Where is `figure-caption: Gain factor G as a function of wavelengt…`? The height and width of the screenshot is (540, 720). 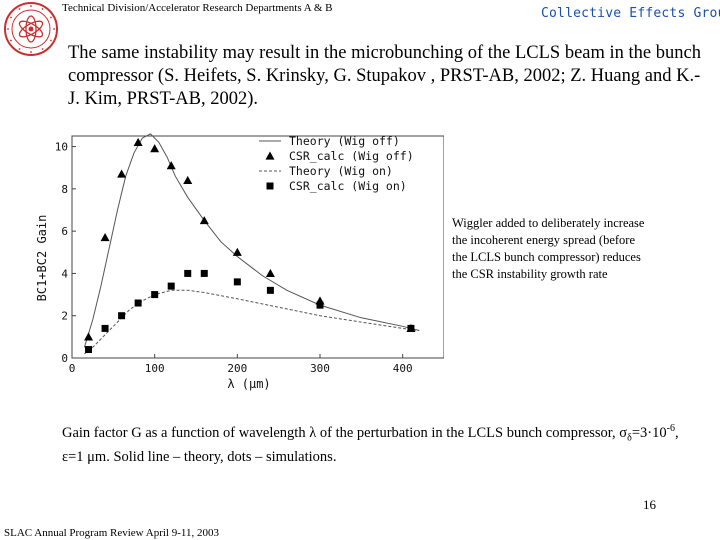
figure-caption: Gain factor G as a function of wavelengt… is located at coordinates (382, 443).